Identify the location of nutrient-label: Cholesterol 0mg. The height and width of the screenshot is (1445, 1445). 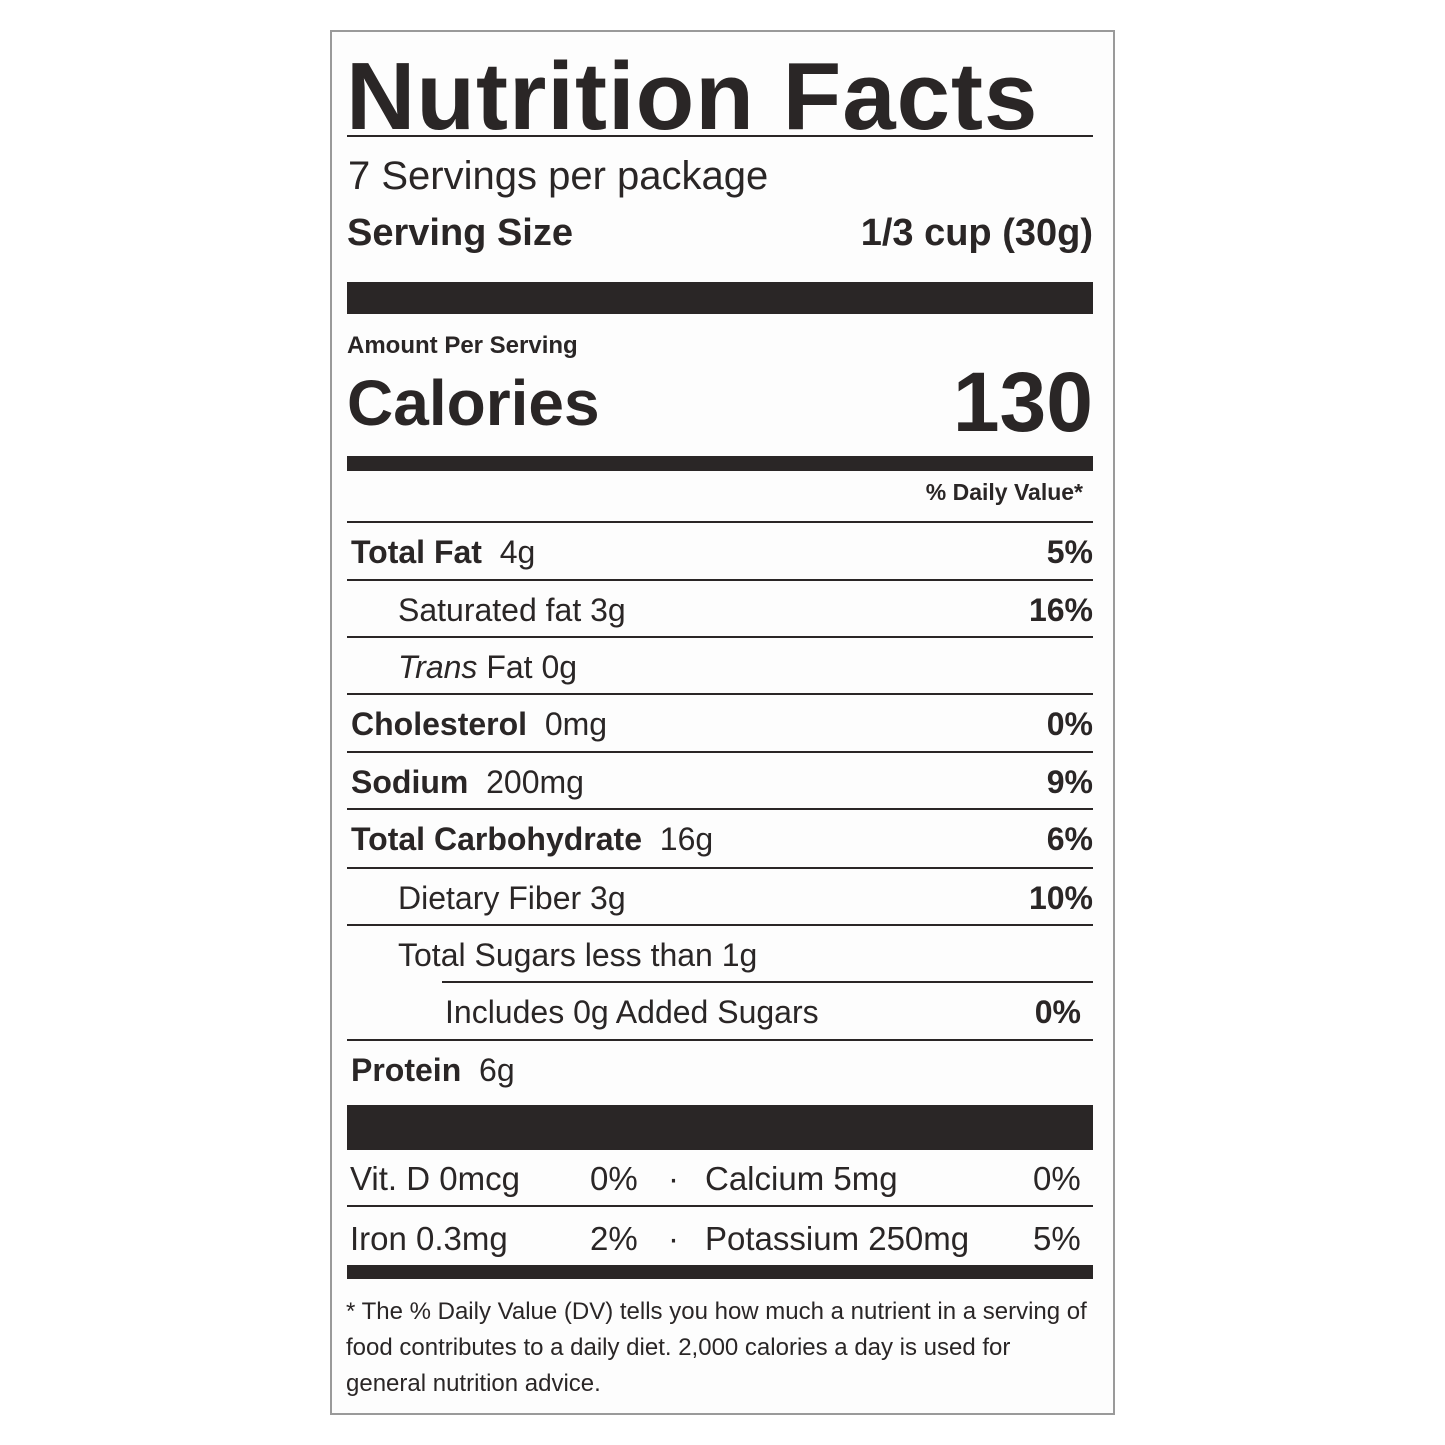
(477, 724).